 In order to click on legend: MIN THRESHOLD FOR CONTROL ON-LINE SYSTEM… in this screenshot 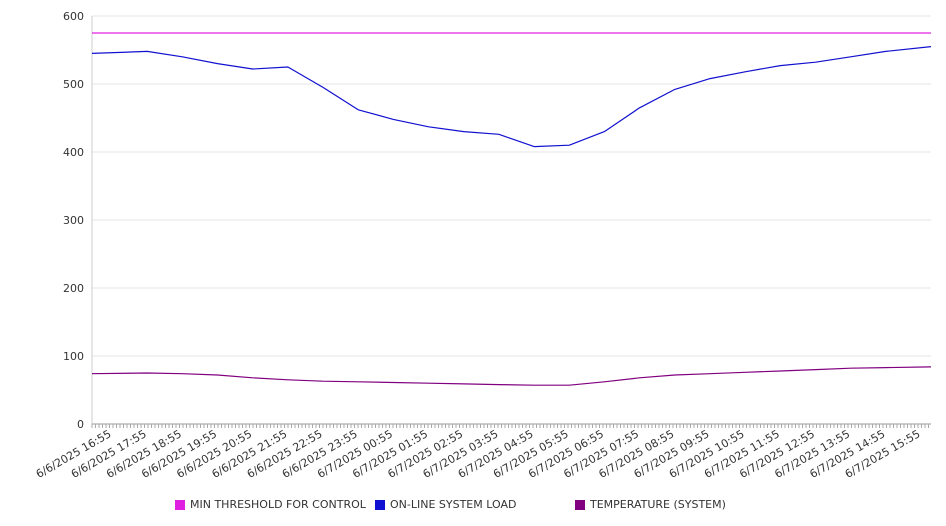, I will do `click(473, 506)`.